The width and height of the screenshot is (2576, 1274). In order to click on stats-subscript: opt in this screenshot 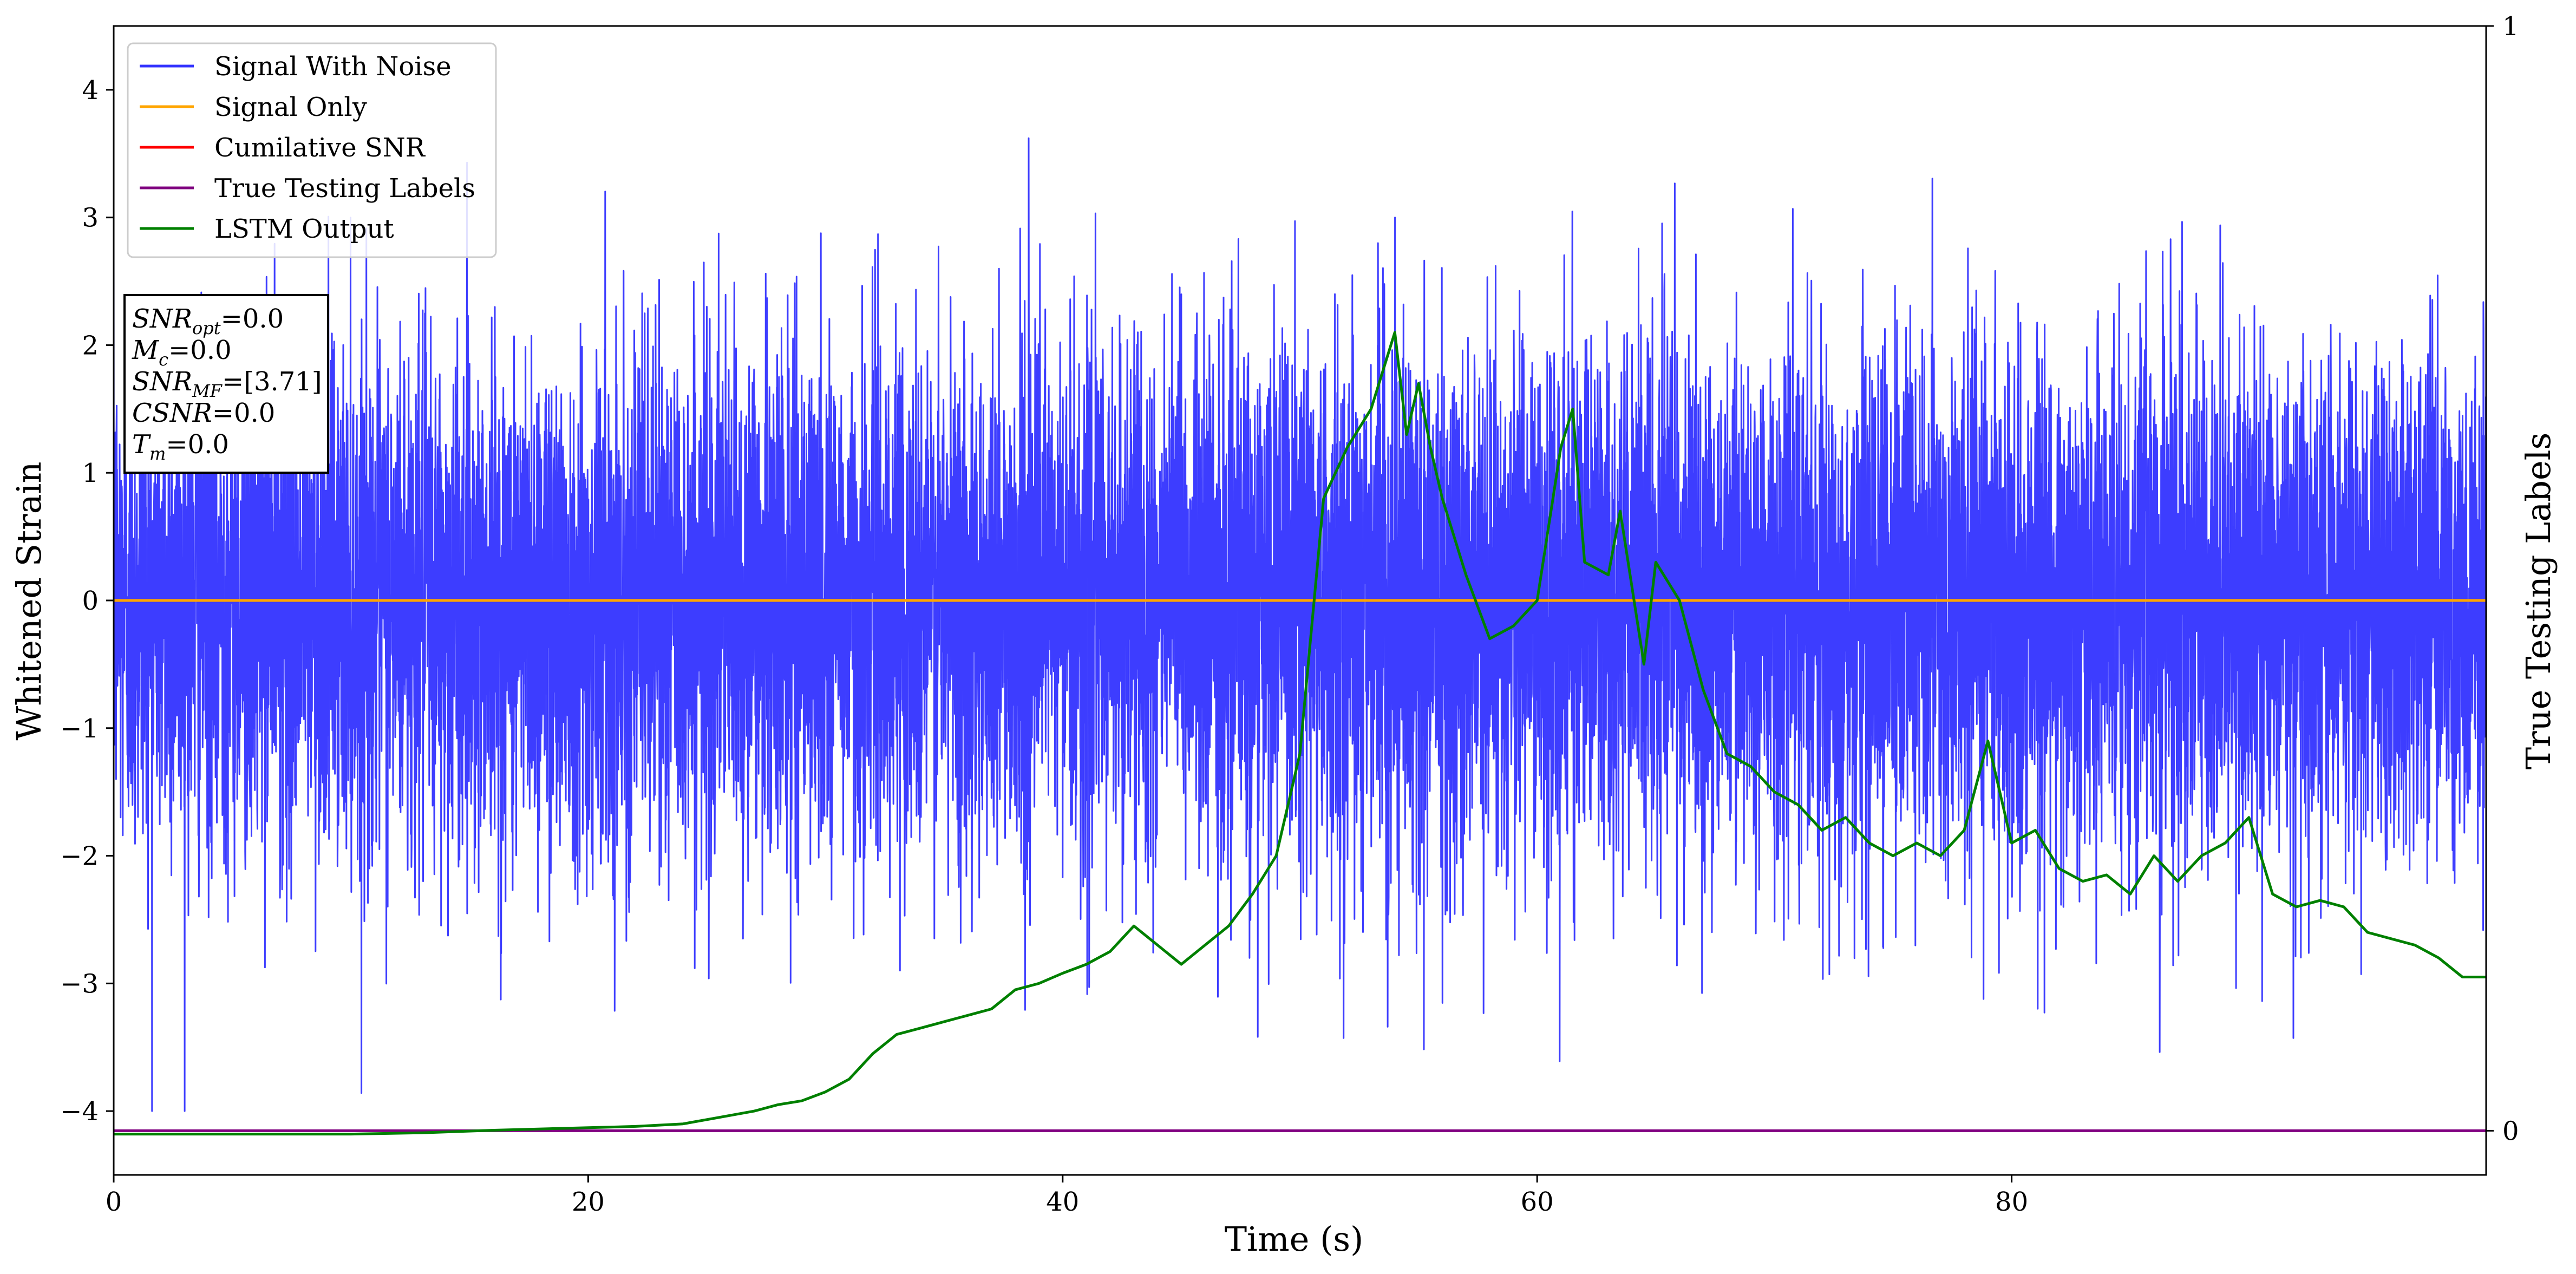, I will do `click(206, 328)`.